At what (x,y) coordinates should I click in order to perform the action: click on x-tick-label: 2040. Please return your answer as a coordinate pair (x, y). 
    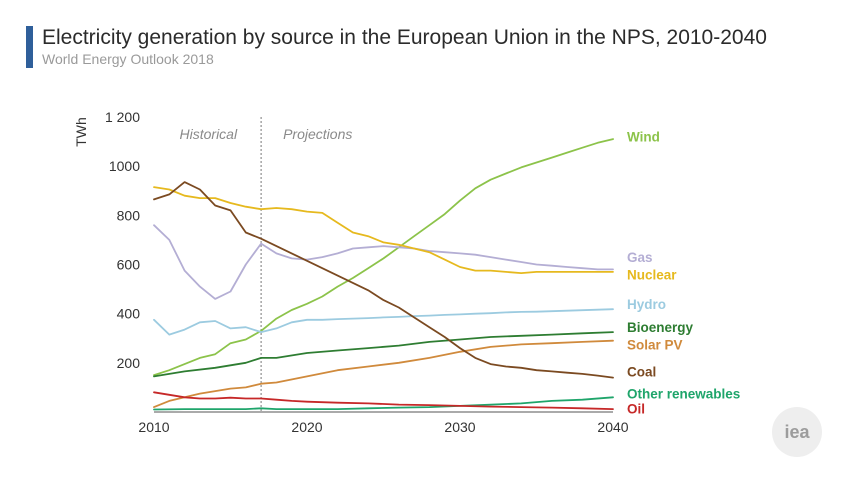
    Looking at the image, I should click on (612, 427).